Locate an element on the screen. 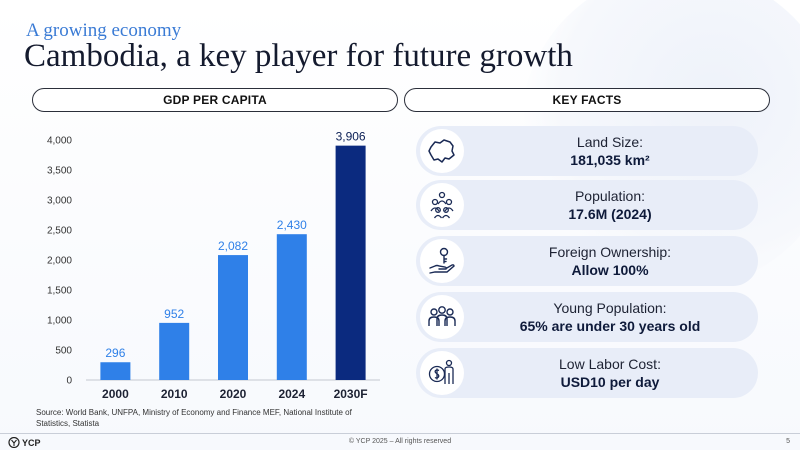 This screenshot has height=450, width=800. y-tick-label: 2,500 is located at coordinates (59, 231).